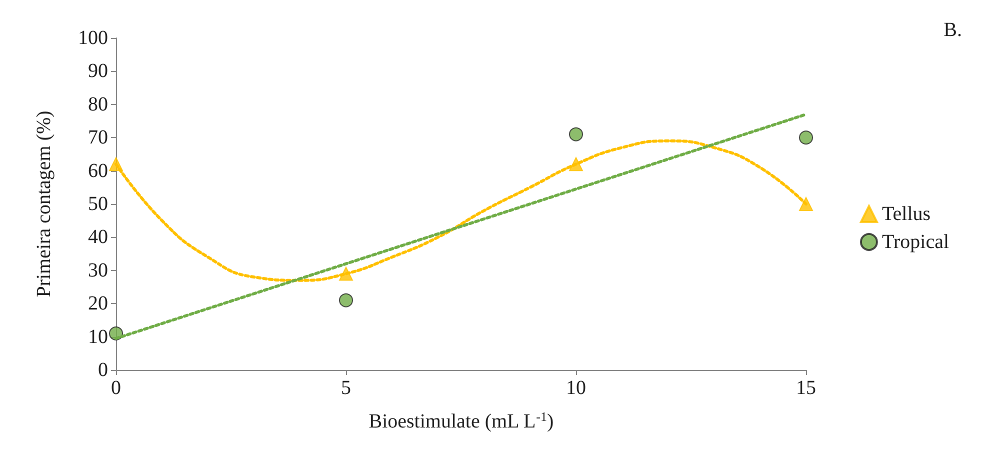 The height and width of the screenshot is (456, 984). I want to click on y-tick-label: 80, so click(98, 104).